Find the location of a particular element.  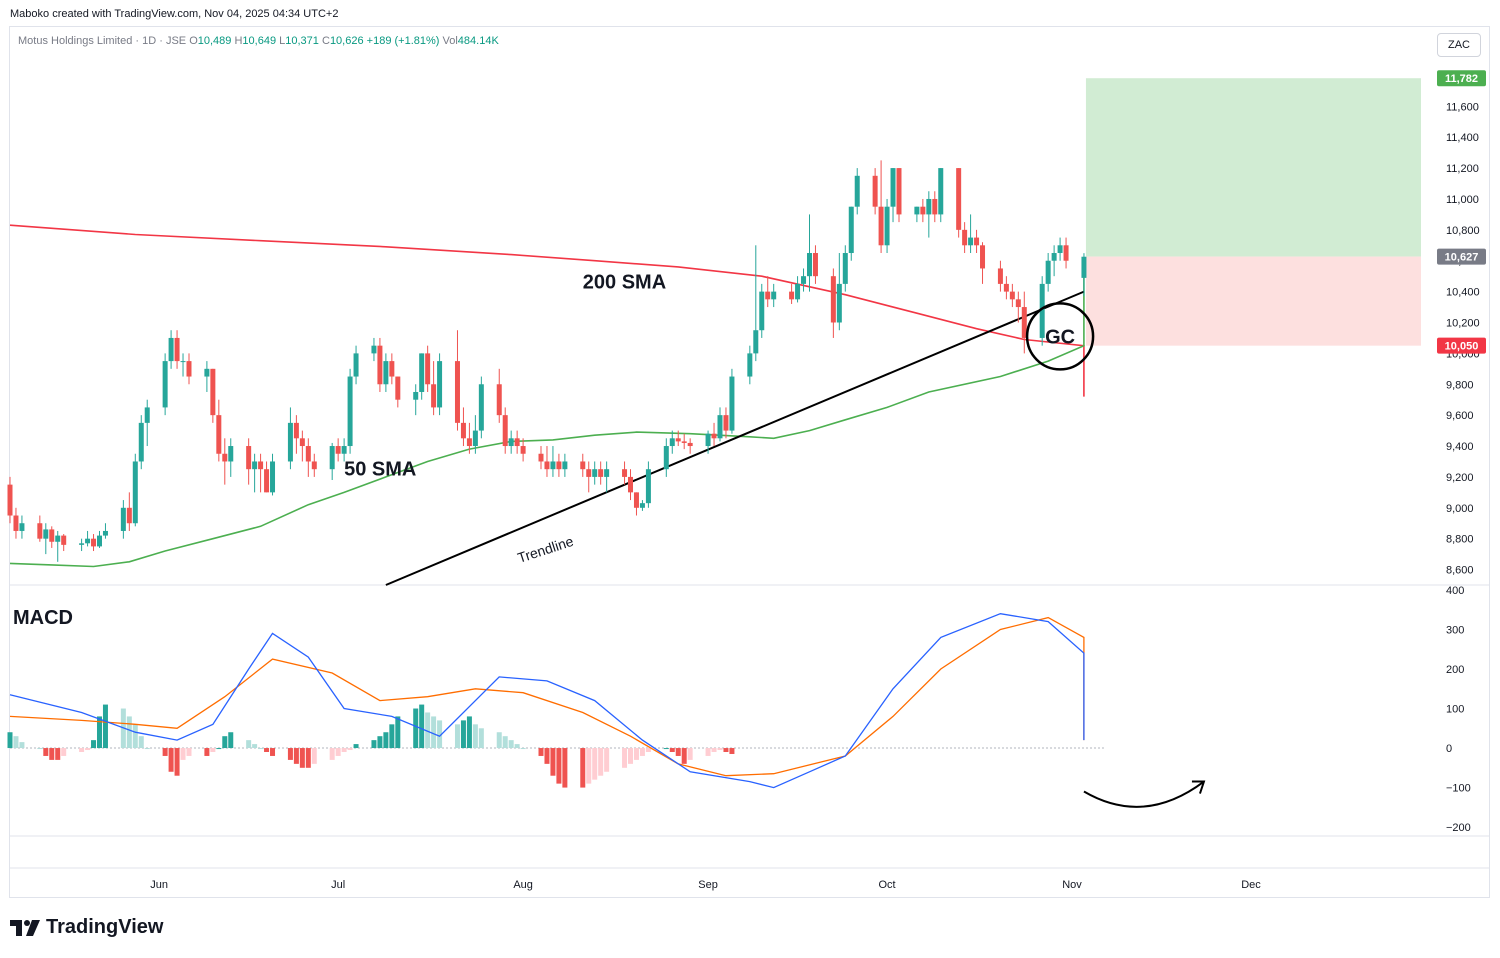

close-value: 10,626 is located at coordinates (346, 41).